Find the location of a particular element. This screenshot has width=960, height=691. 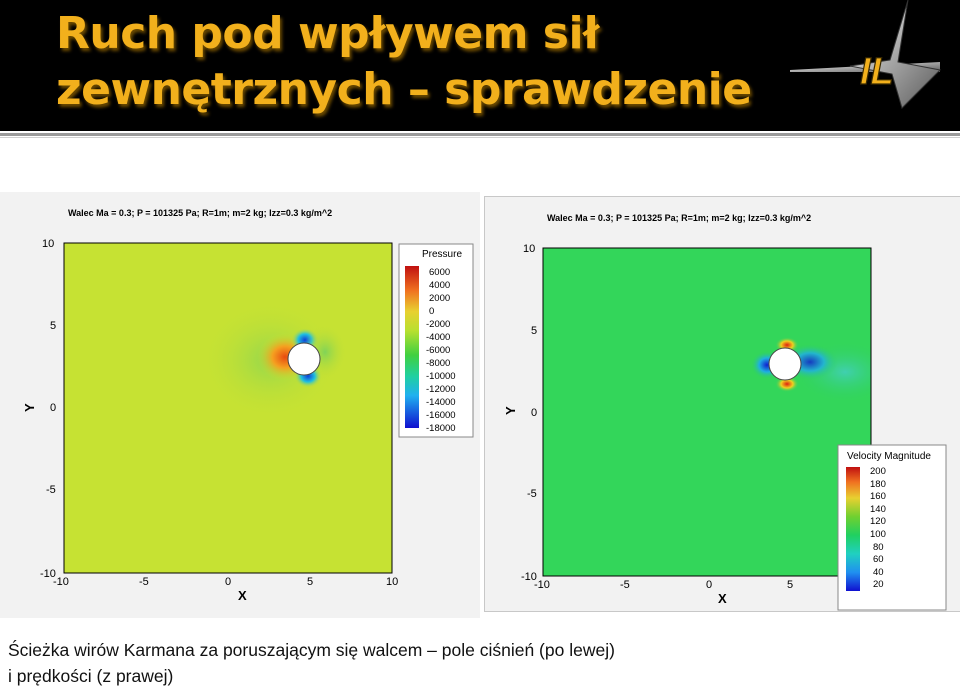

x-ticks: -10 -5 0 5 10 is located at coordinates (225, 582).